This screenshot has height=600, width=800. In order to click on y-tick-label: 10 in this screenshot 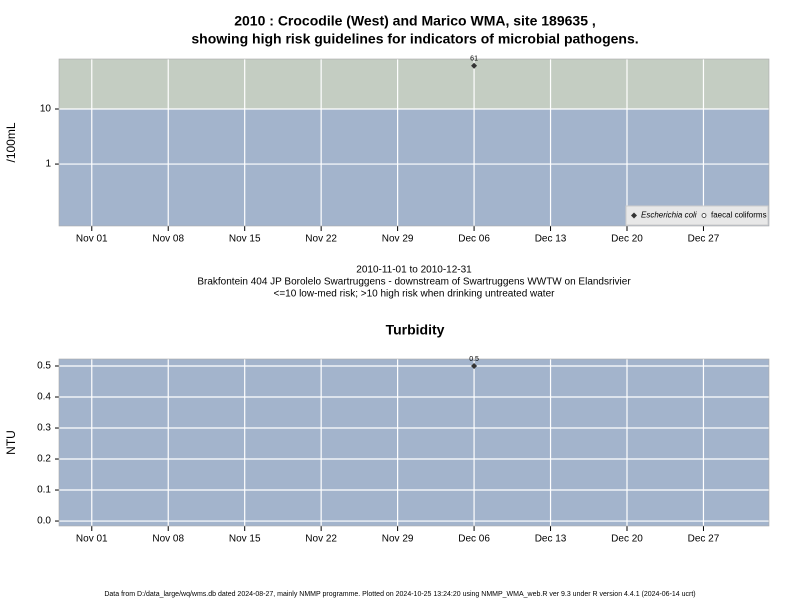, I will do `click(46, 109)`.